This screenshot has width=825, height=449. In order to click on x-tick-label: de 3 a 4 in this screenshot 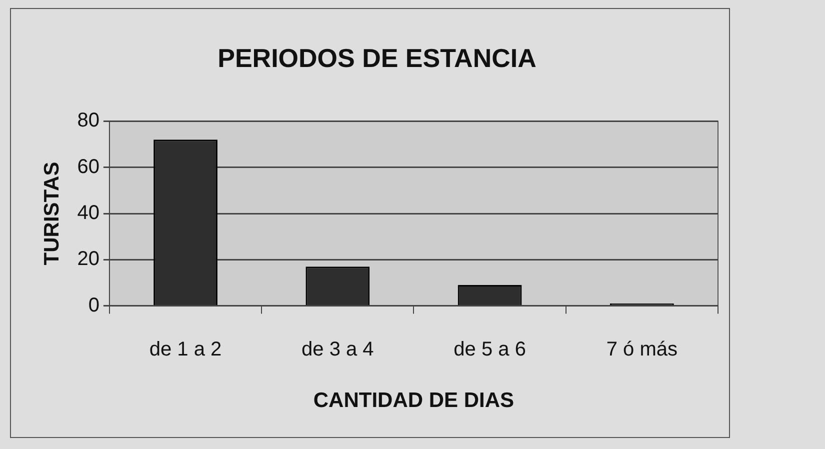, I will do `click(338, 349)`.